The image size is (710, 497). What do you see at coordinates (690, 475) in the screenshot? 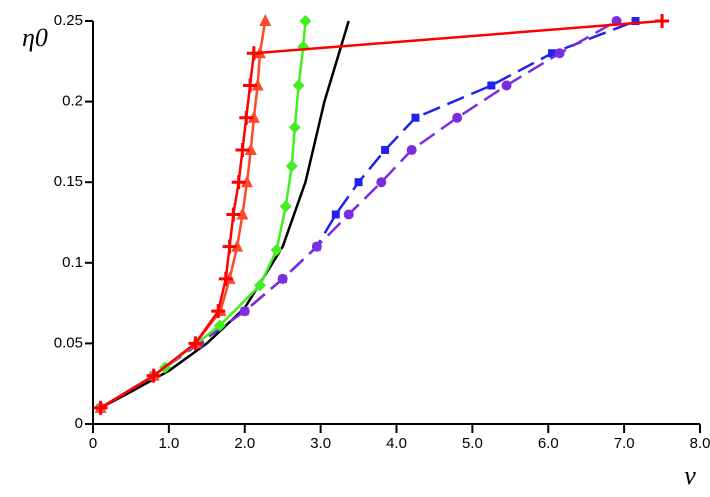
I see `x-axis-label: v` at bounding box center [690, 475].